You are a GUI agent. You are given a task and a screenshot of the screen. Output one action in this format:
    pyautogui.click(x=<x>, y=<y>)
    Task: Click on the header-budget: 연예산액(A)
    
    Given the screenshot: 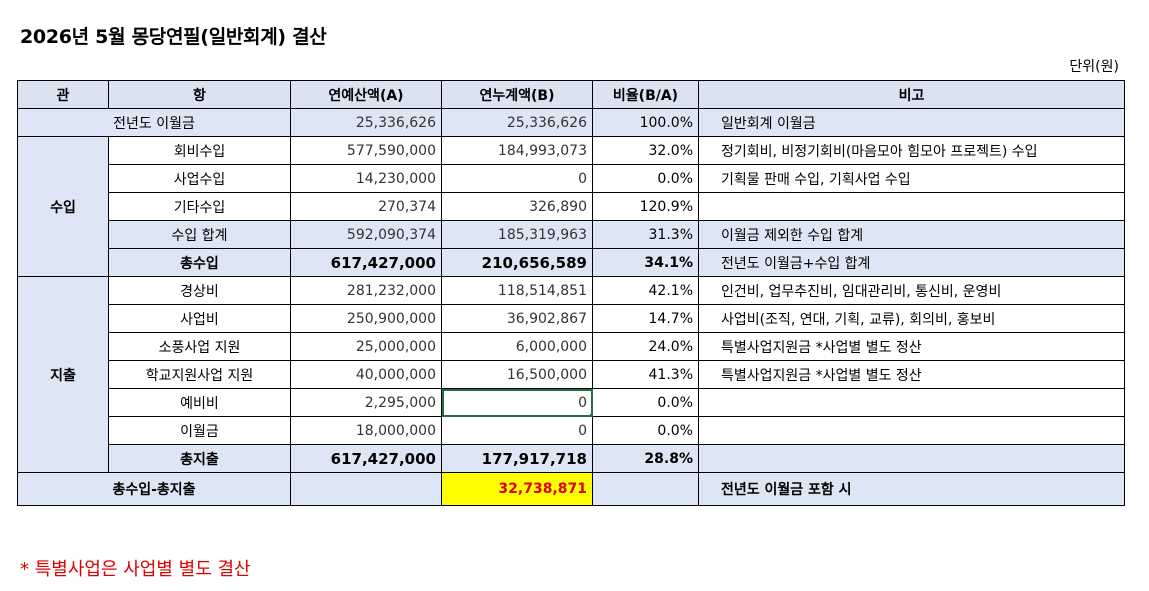 What is the action you would take?
    pyautogui.click(x=366, y=94)
    